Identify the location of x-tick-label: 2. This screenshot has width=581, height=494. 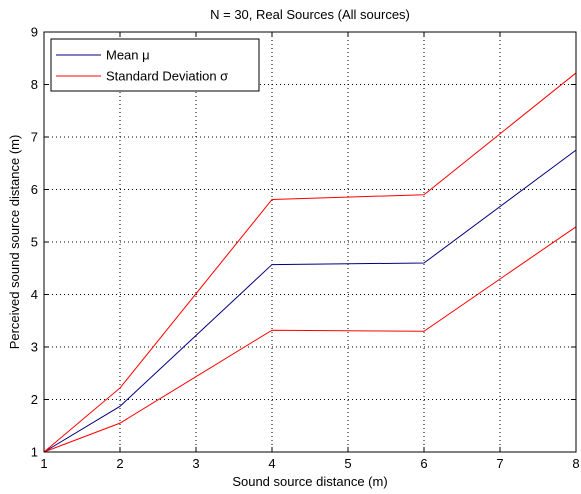
(119, 463).